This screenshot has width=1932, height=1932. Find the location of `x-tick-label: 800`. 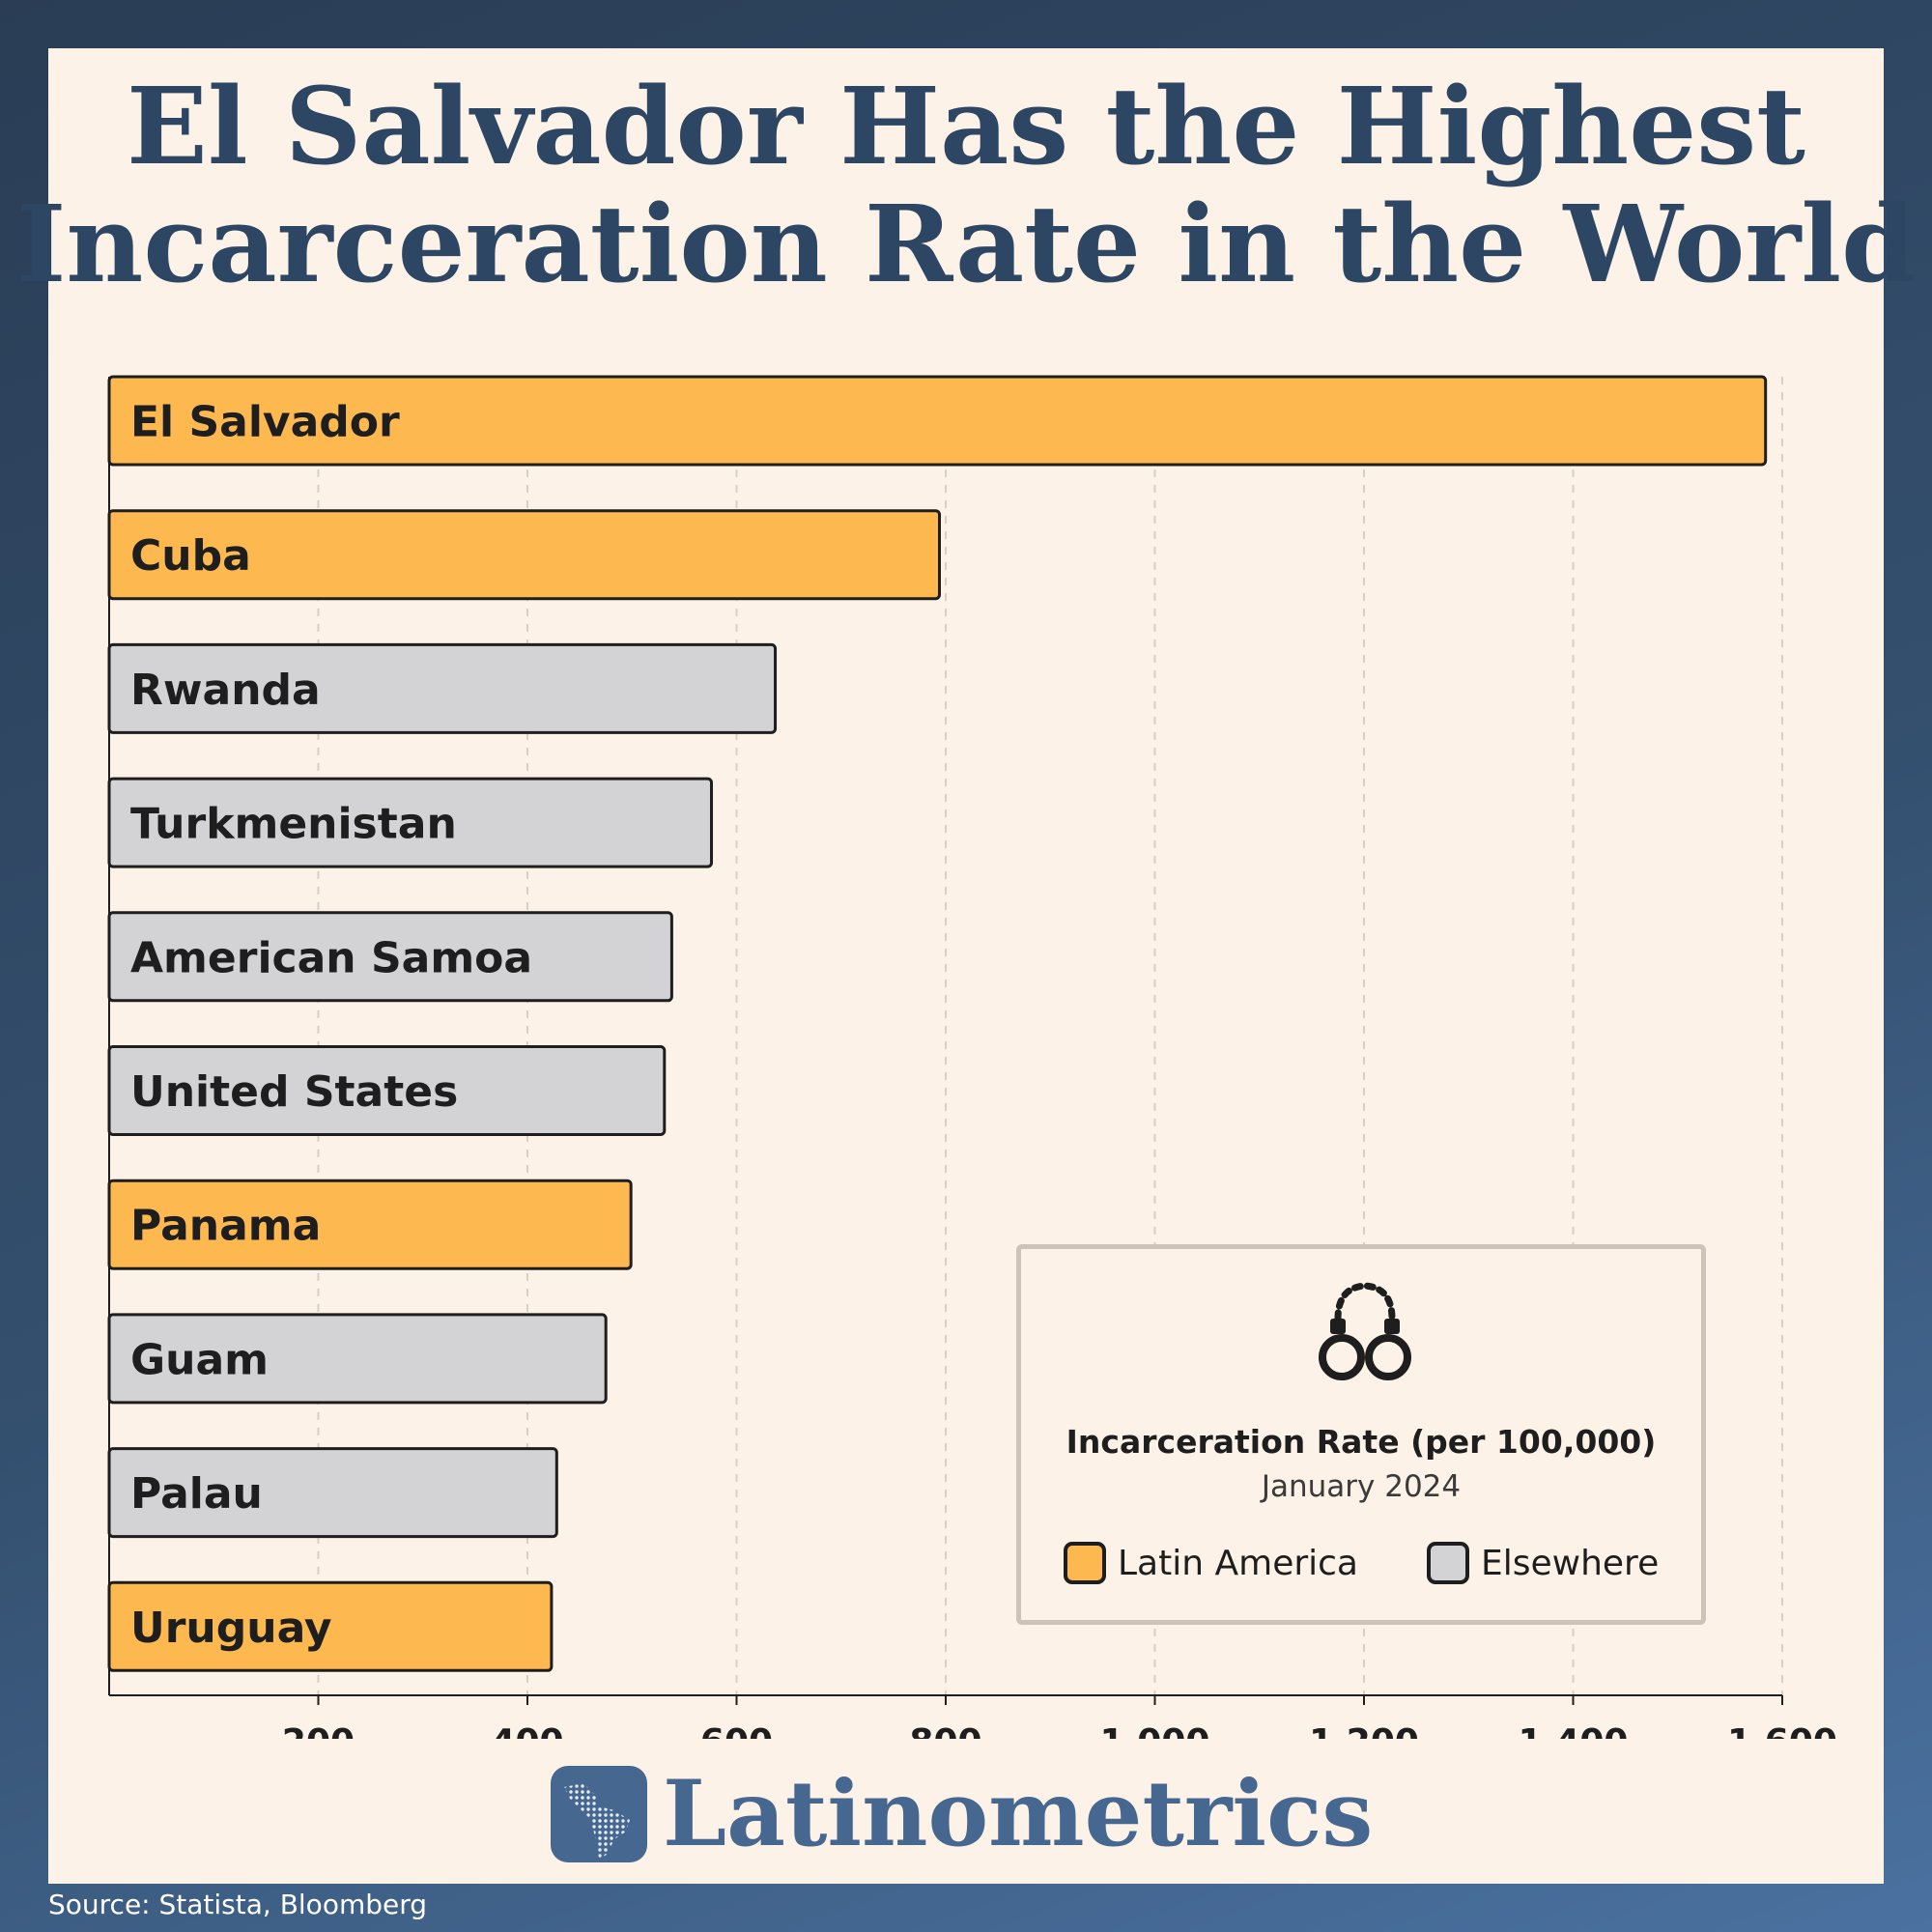

x-tick-label: 800 is located at coordinates (945, 1730).